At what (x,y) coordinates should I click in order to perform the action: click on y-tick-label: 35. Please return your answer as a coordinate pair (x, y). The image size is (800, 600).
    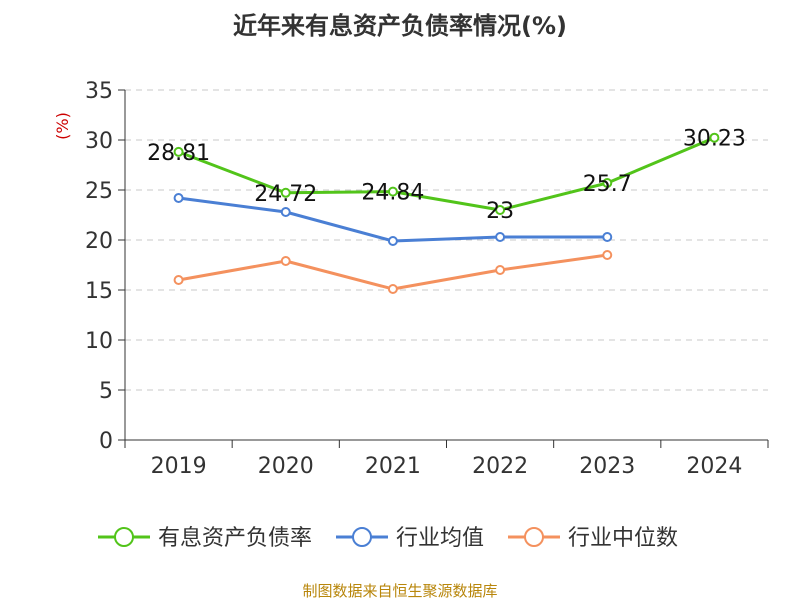
    Looking at the image, I should click on (99, 91).